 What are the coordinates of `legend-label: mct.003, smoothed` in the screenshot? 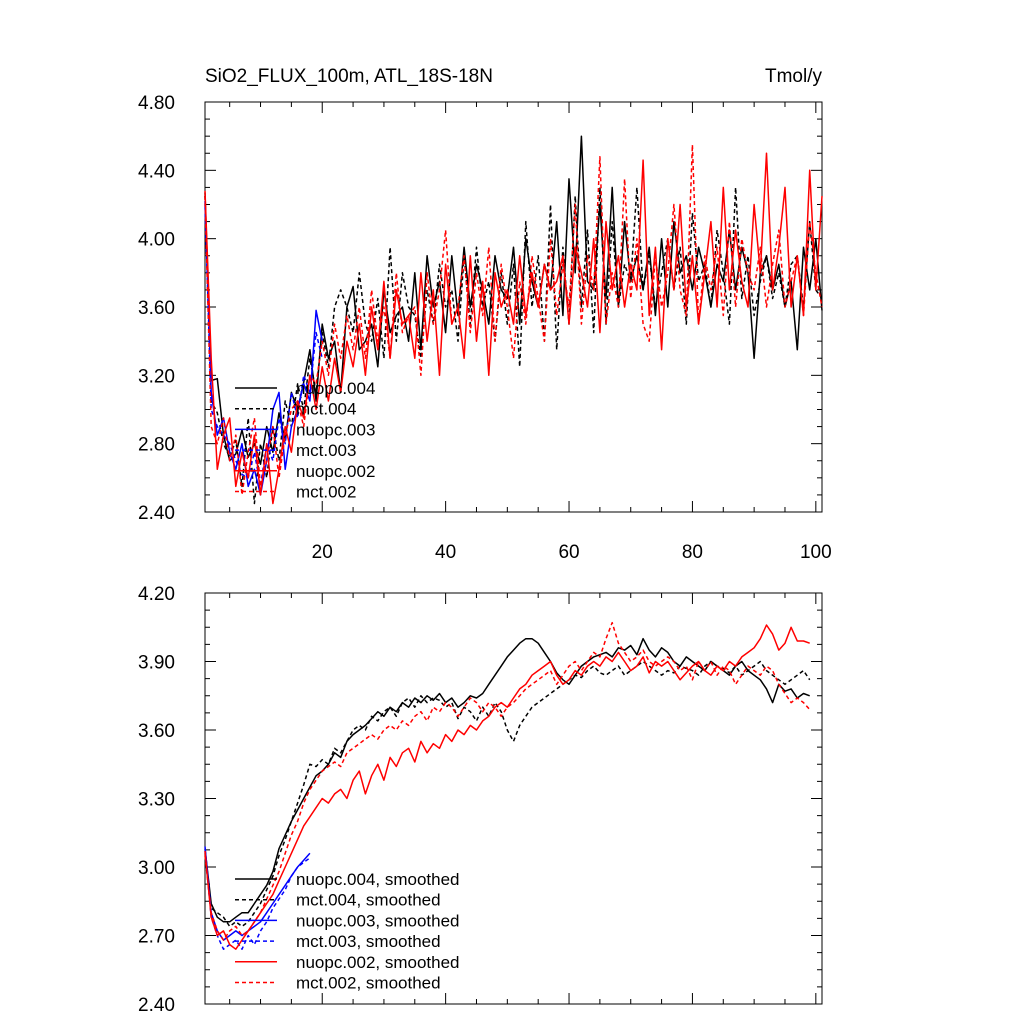 It's located at (368, 941).